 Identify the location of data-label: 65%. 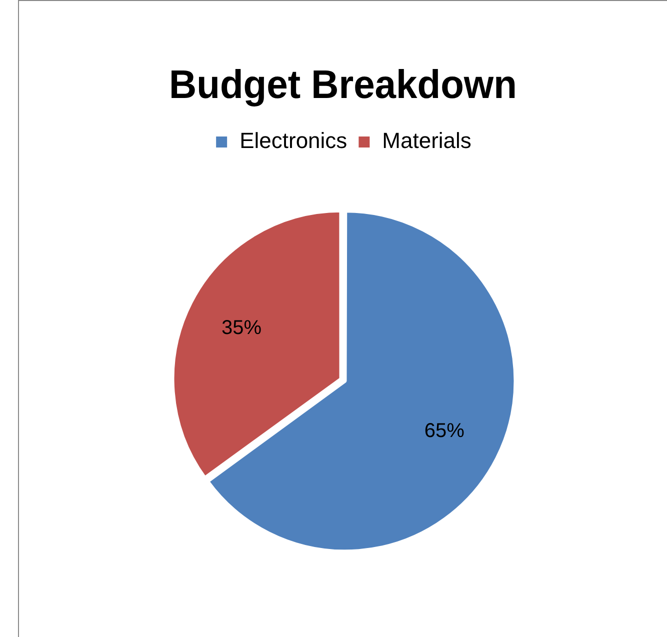
(444, 431).